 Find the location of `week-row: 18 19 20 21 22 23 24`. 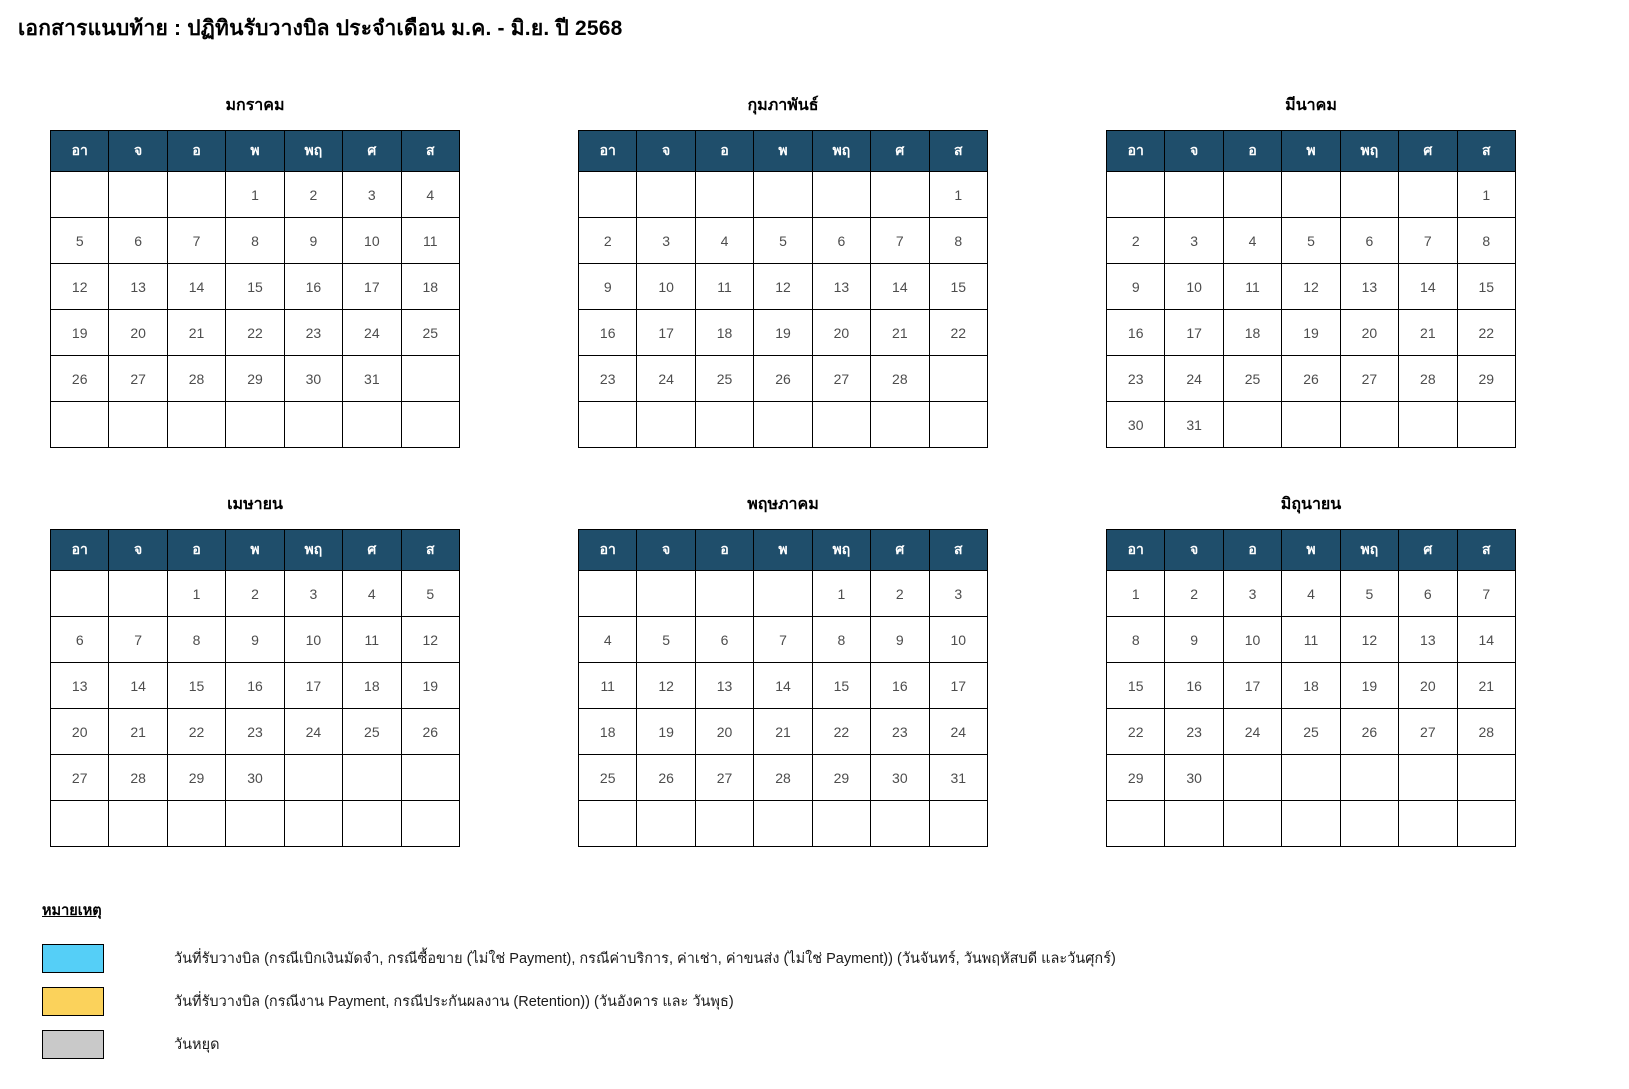

week-row: 18 19 20 21 22 23 24 is located at coordinates (783, 731).